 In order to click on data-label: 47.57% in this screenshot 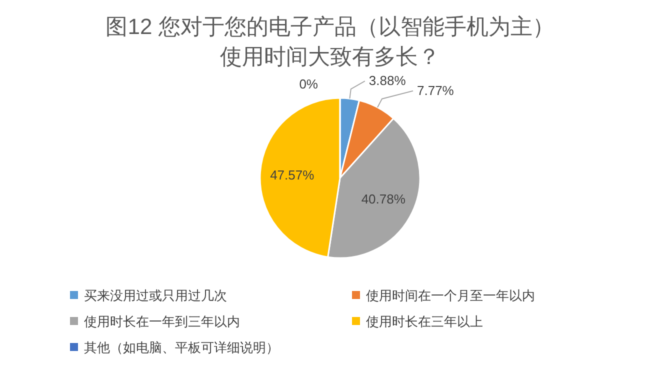, I will do `click(292, 174)`.